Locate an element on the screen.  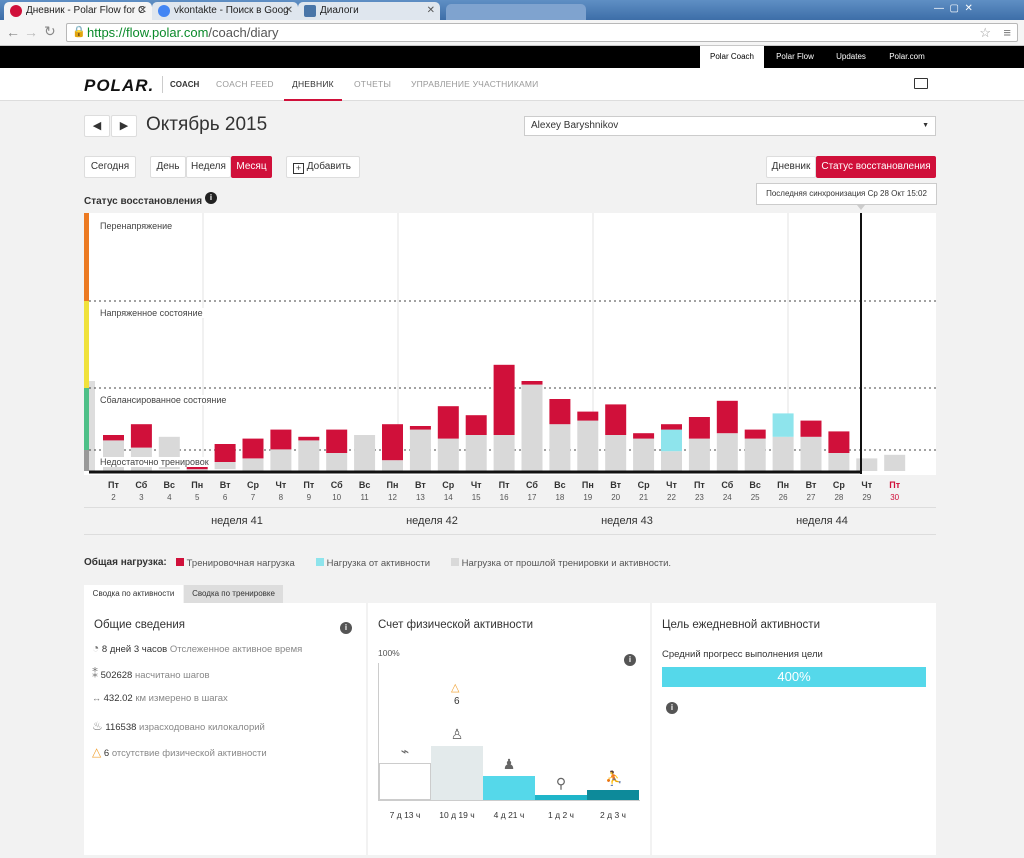
prev-month-button: ◀ is located at coordinates (97, 126).